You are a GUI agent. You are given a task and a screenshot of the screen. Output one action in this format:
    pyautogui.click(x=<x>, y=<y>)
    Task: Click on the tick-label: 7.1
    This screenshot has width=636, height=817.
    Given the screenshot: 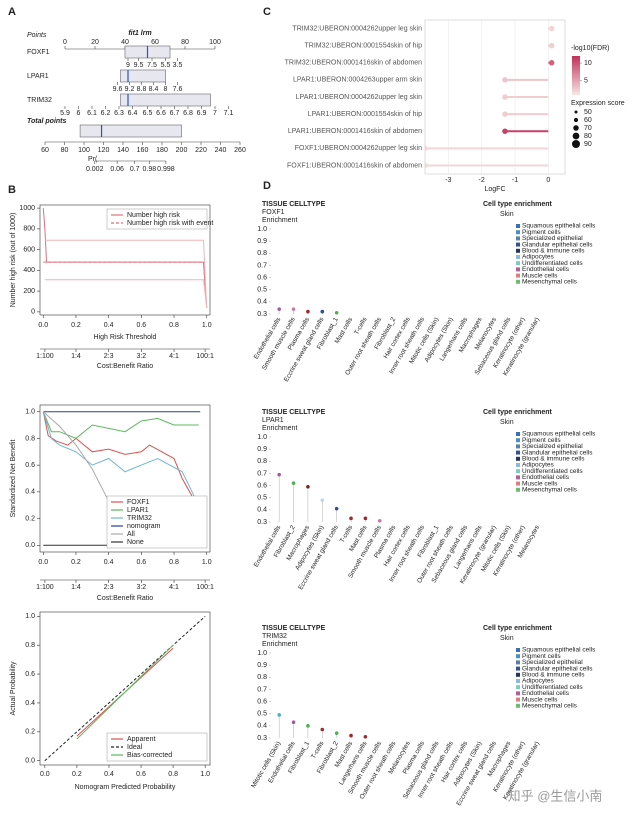 What is the action you would take?
    pyautogui.click(x=229, y=113)
    